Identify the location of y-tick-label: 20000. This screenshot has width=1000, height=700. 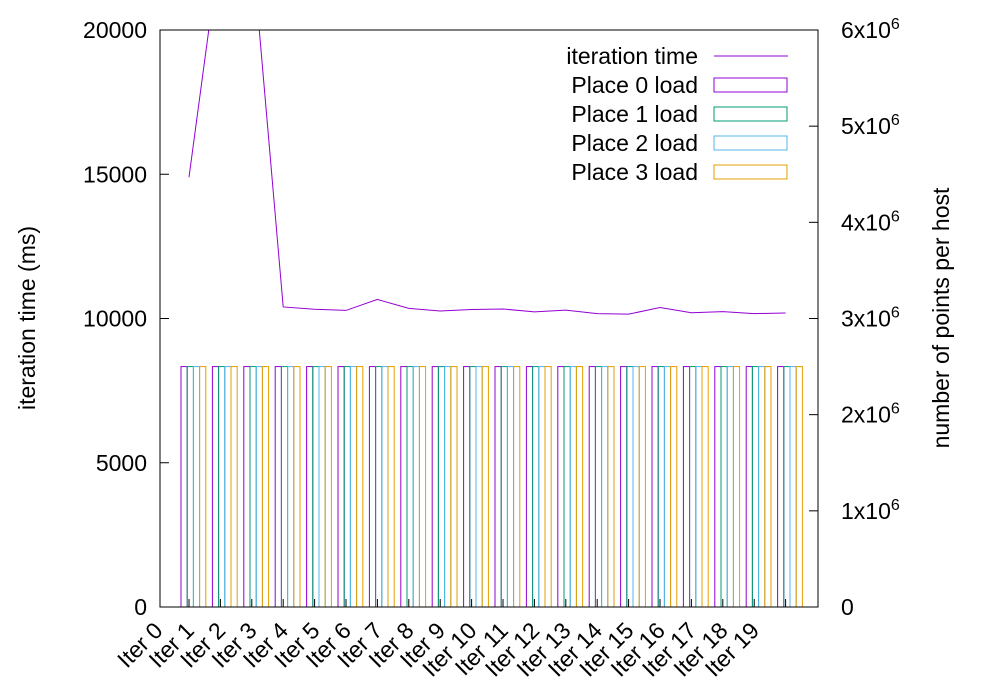
(115, 30).